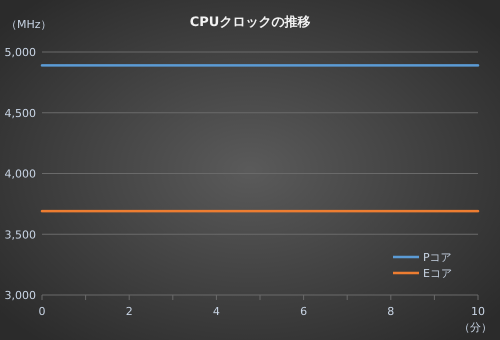 This screenshot has height=340, width=500. What do you see at coordinates (437, 257) in the screenshot?
I see `legend-label: Pコア` at bounding box center [437, 257].